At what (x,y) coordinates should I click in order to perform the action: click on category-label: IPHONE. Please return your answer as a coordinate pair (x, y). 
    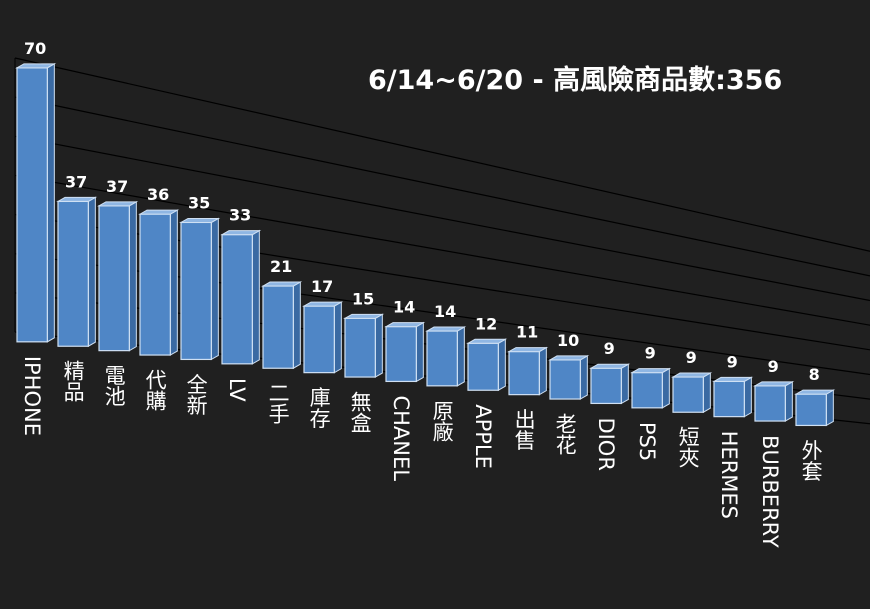
    Looking at the image, I should click on (32, 396).